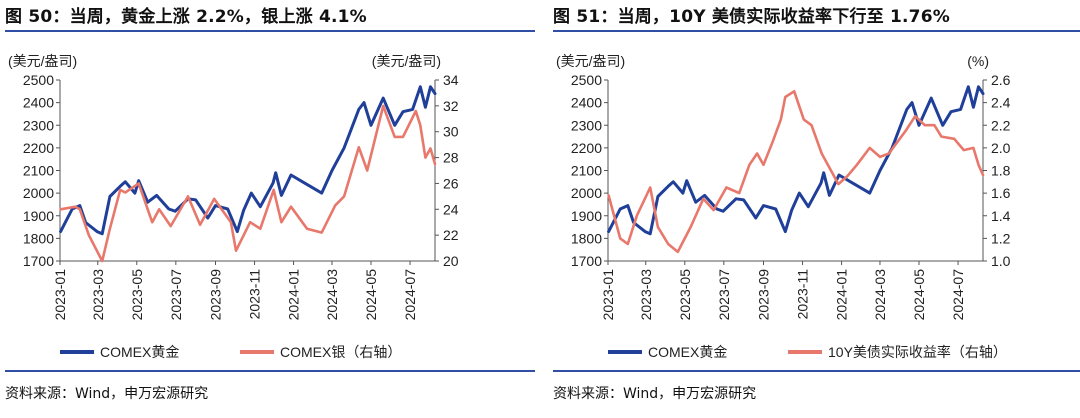  I want to click on right-tick-label: 26, so click(451, 183).